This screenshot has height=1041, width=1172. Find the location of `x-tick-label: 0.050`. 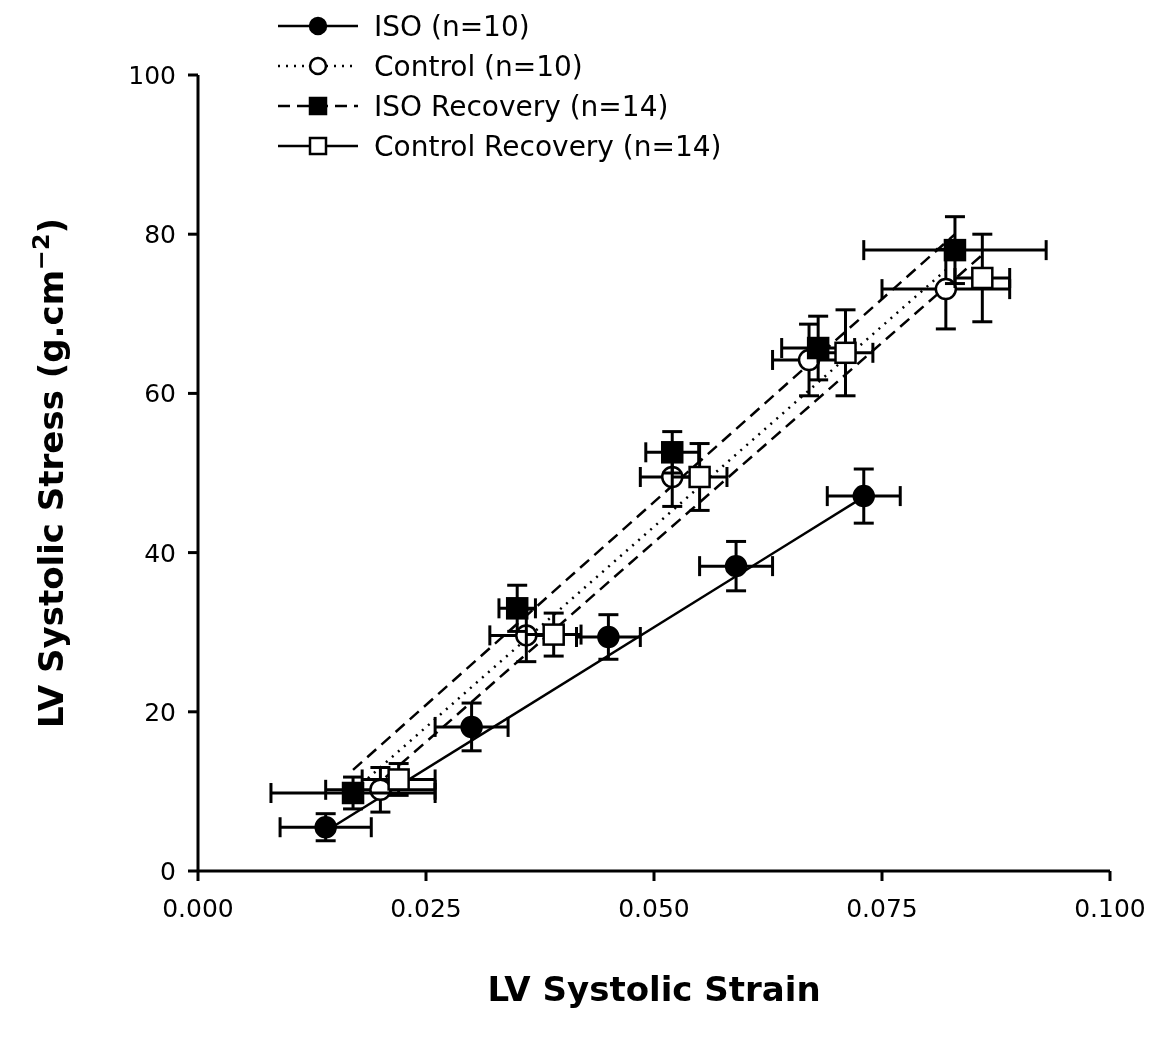

x-tick-label: 0.050 is located at coordinates (654, 908).